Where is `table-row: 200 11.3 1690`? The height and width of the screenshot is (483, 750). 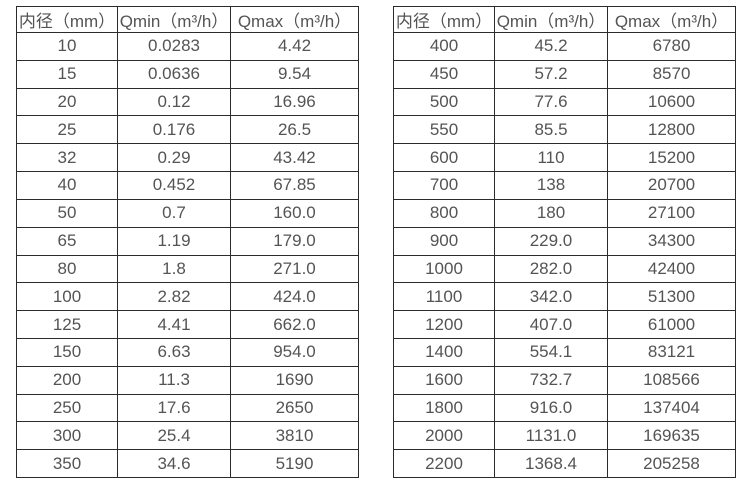
table-row: 200 11.3 1690 is located at coordinates (187, 380).